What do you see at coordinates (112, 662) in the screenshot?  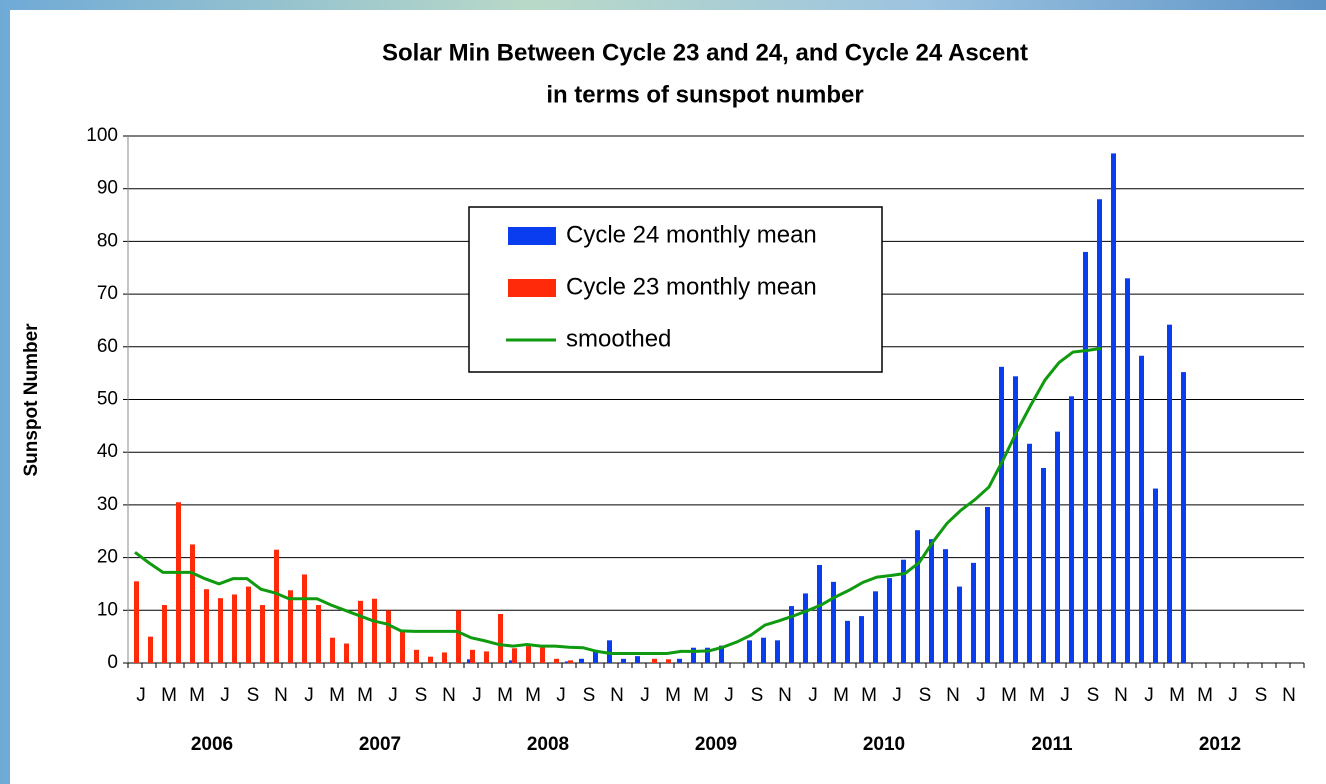 I see `y-tick-label: 0` at bounding box center [112, 662].